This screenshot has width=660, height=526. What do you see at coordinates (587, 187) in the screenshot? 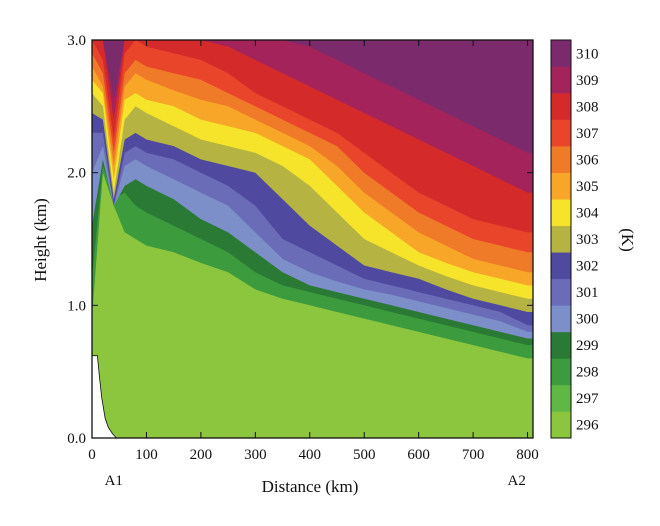
I see `colorbar-label: 305` at bounding box center [587, 187].